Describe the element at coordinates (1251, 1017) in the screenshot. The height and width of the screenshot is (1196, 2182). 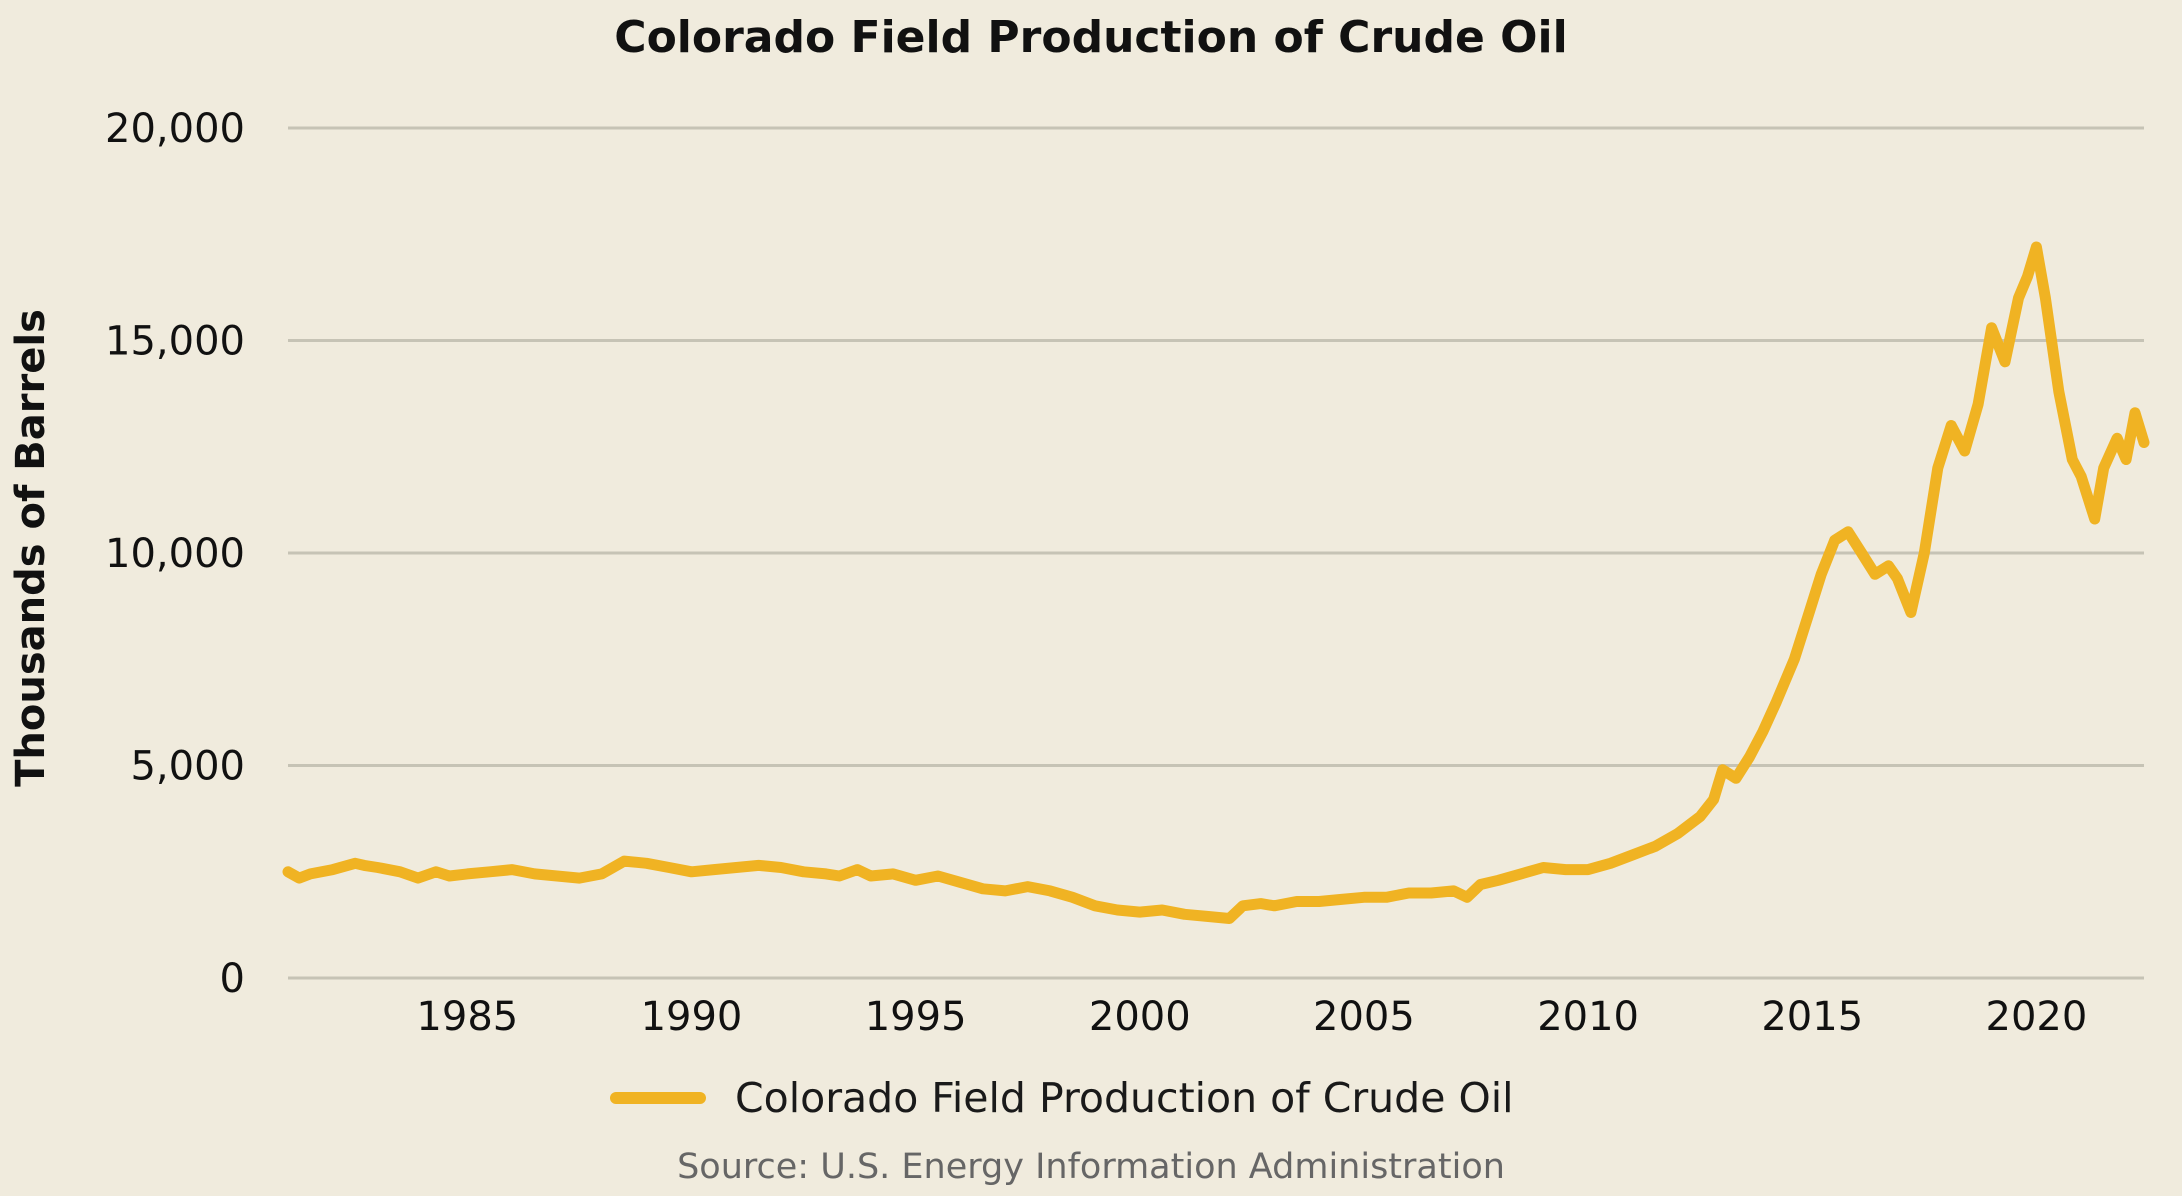
I see `x-axis-ticks: 1985 1990 1995 2000 2005 2010 2015 2020` at that location.